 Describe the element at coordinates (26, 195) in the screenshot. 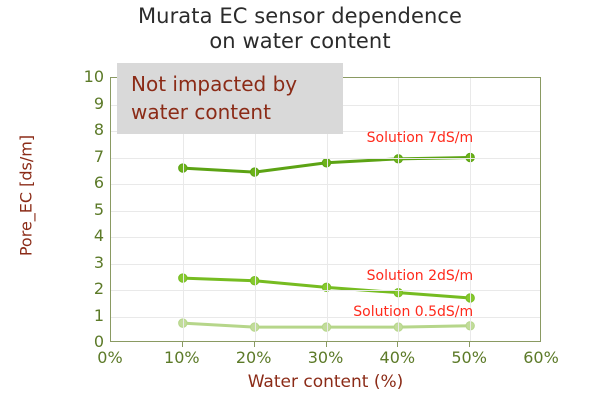

I see `y-axis-title: Pore_EC [ds/m]` at that location.